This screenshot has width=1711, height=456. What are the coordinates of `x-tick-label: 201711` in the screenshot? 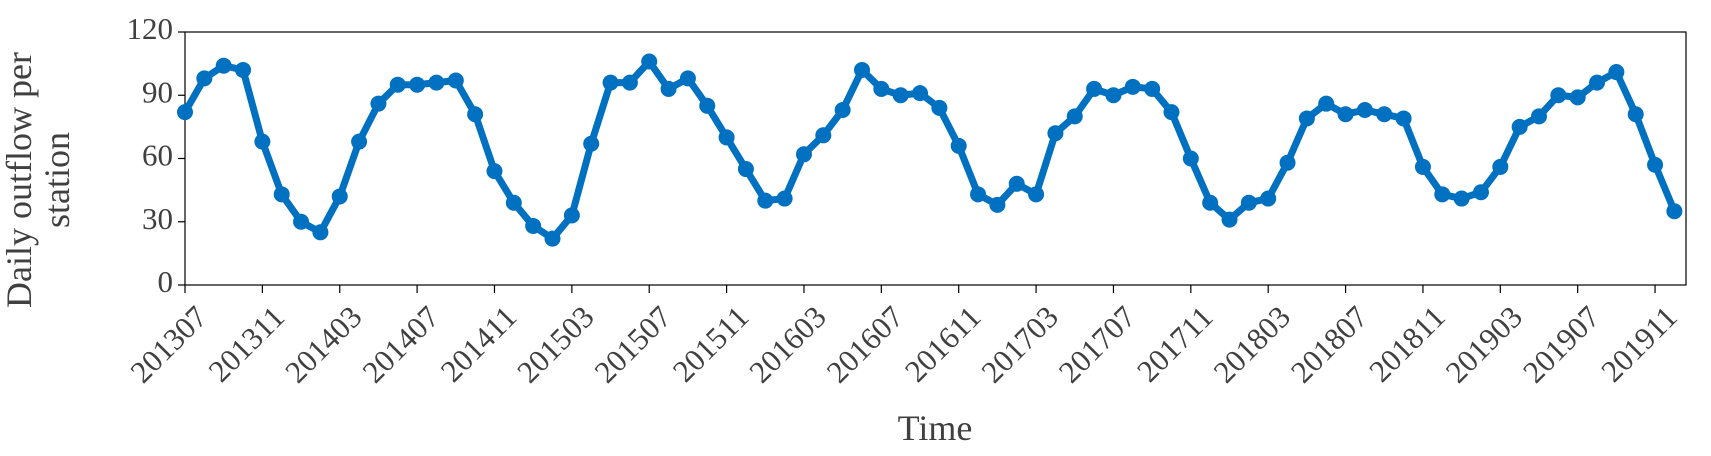 It's located at (1175, 344).